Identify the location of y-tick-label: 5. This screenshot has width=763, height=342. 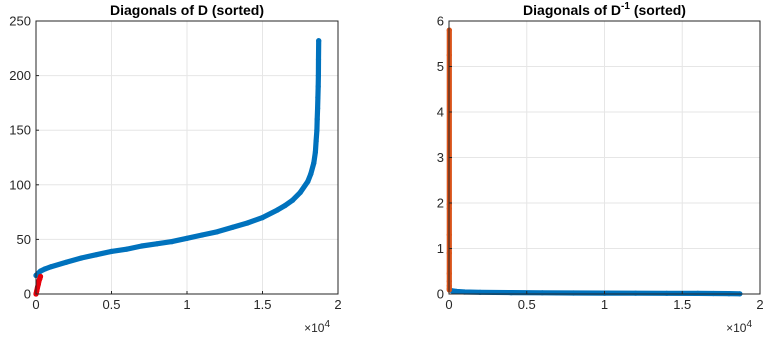
(440, 66).